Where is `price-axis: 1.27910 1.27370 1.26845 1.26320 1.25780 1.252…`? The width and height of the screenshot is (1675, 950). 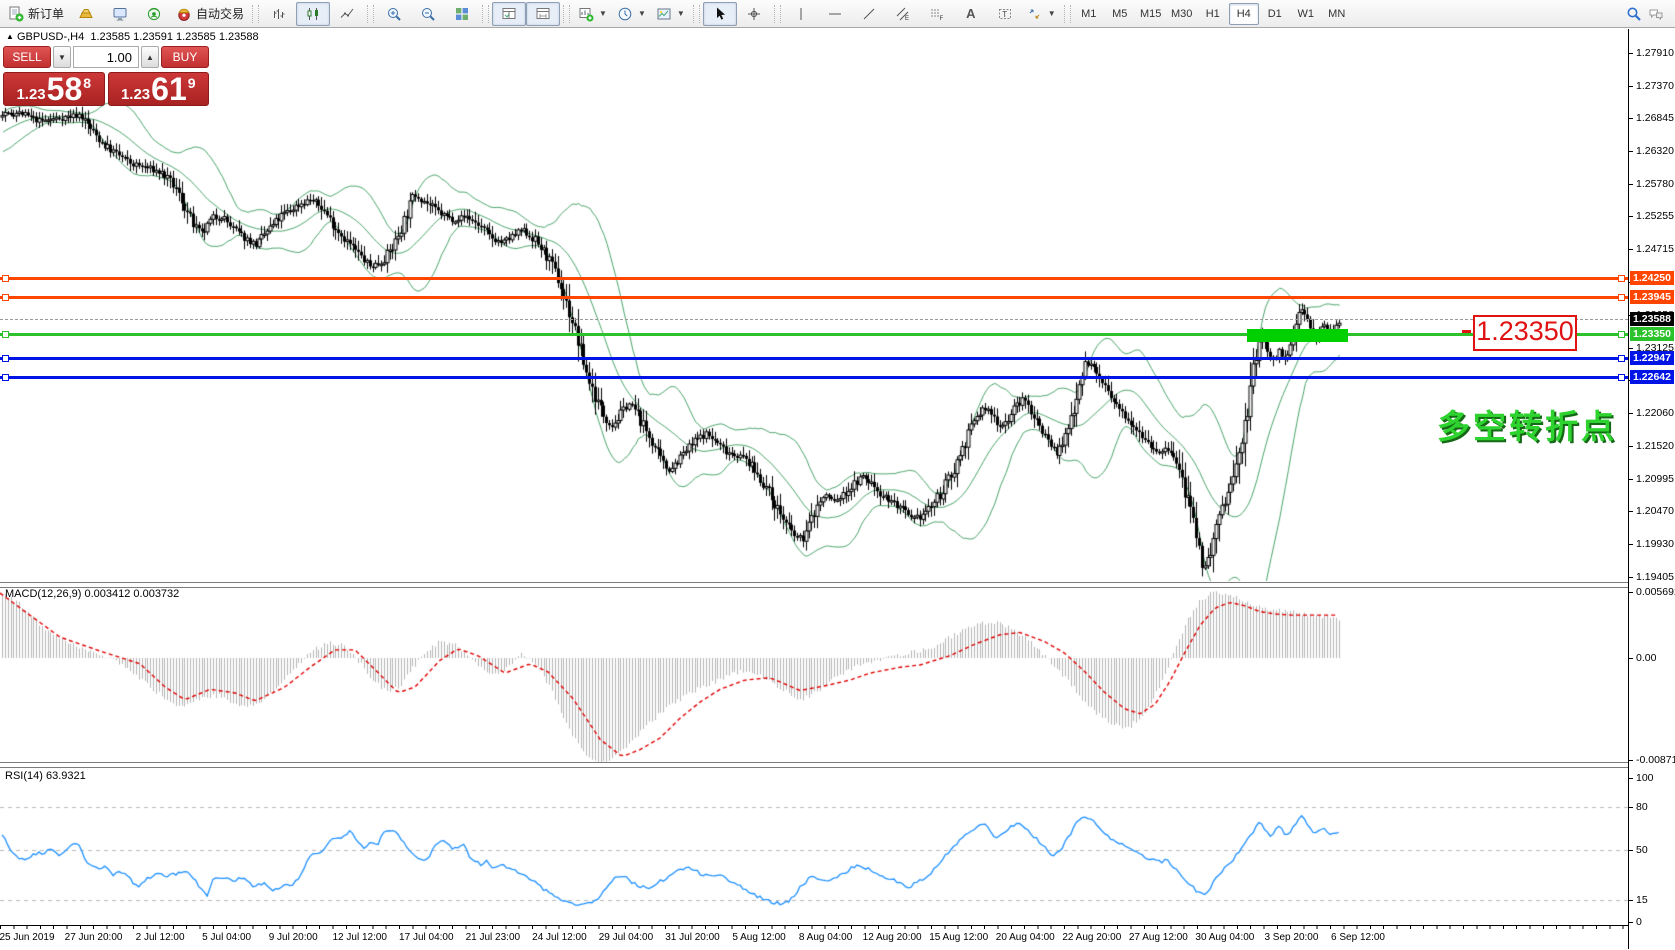 price-axis: 1.27910 1.27370 1.26845 1.26320 1.25780 1.252… is located at coordinates (1652, 478).